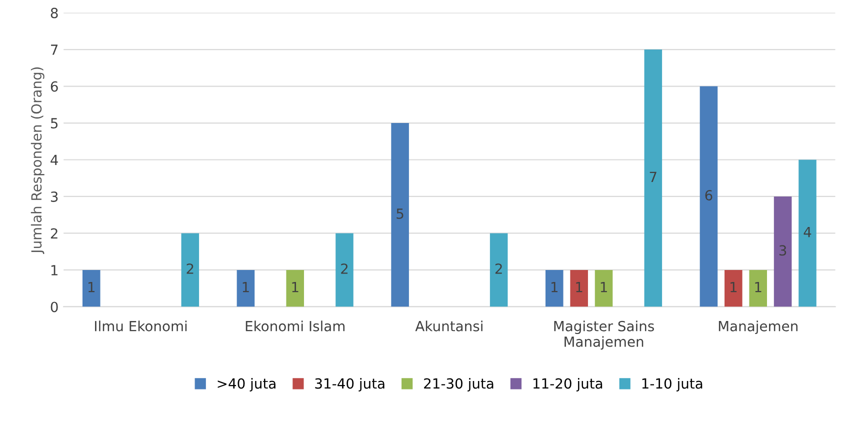 The width and height of the screenshot is (848, 426). I want to click on y-tick-label: 0, so click(54, 307).